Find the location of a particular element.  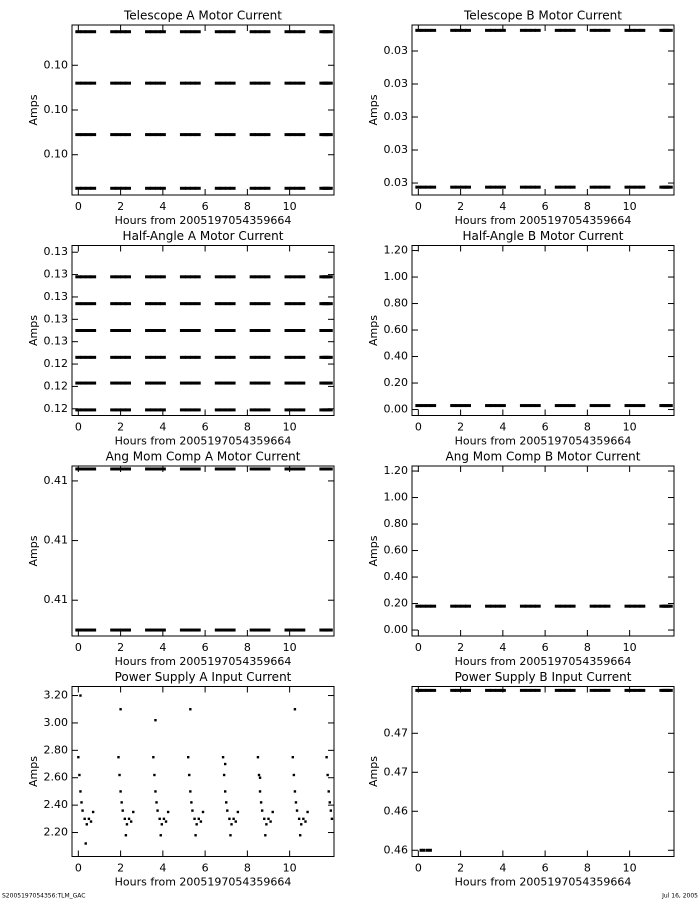

chart-title: Ang Mom Comp B Motor Current is located at coordinates (543, 457).